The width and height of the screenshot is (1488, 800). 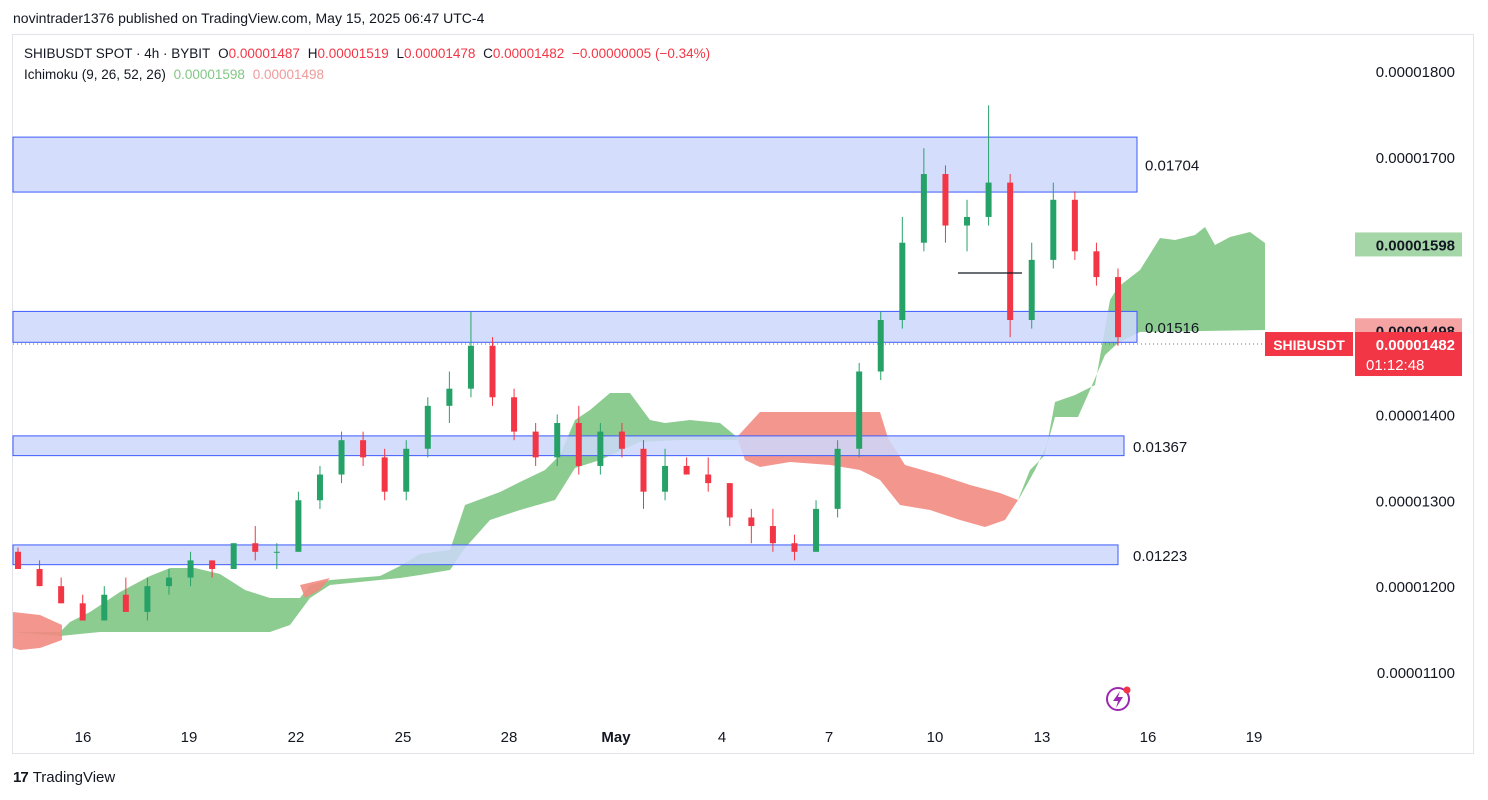 What do you see at coordinates (315, 588) in the screenshot?
I see `ichimoku-cloud-bearish-small` at bounding box center [315, 588].